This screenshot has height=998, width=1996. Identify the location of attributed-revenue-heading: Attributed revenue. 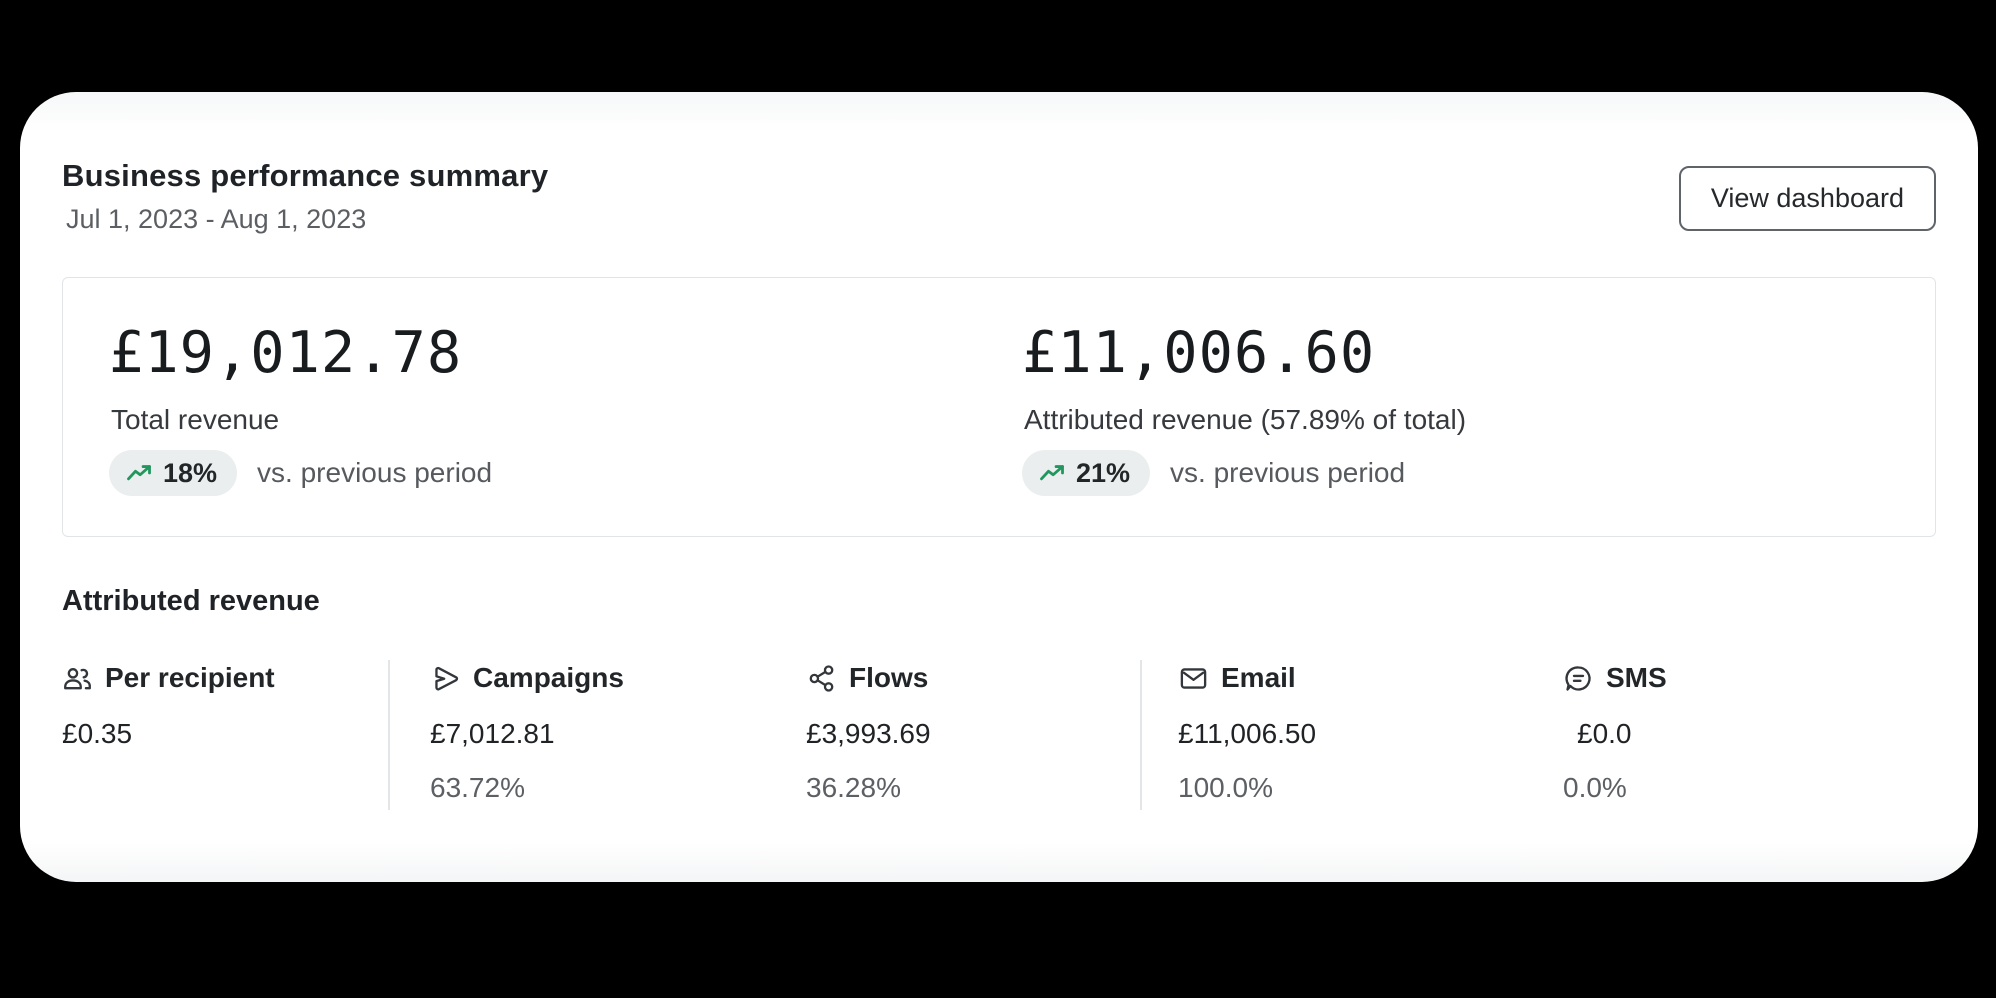
(191, 601).